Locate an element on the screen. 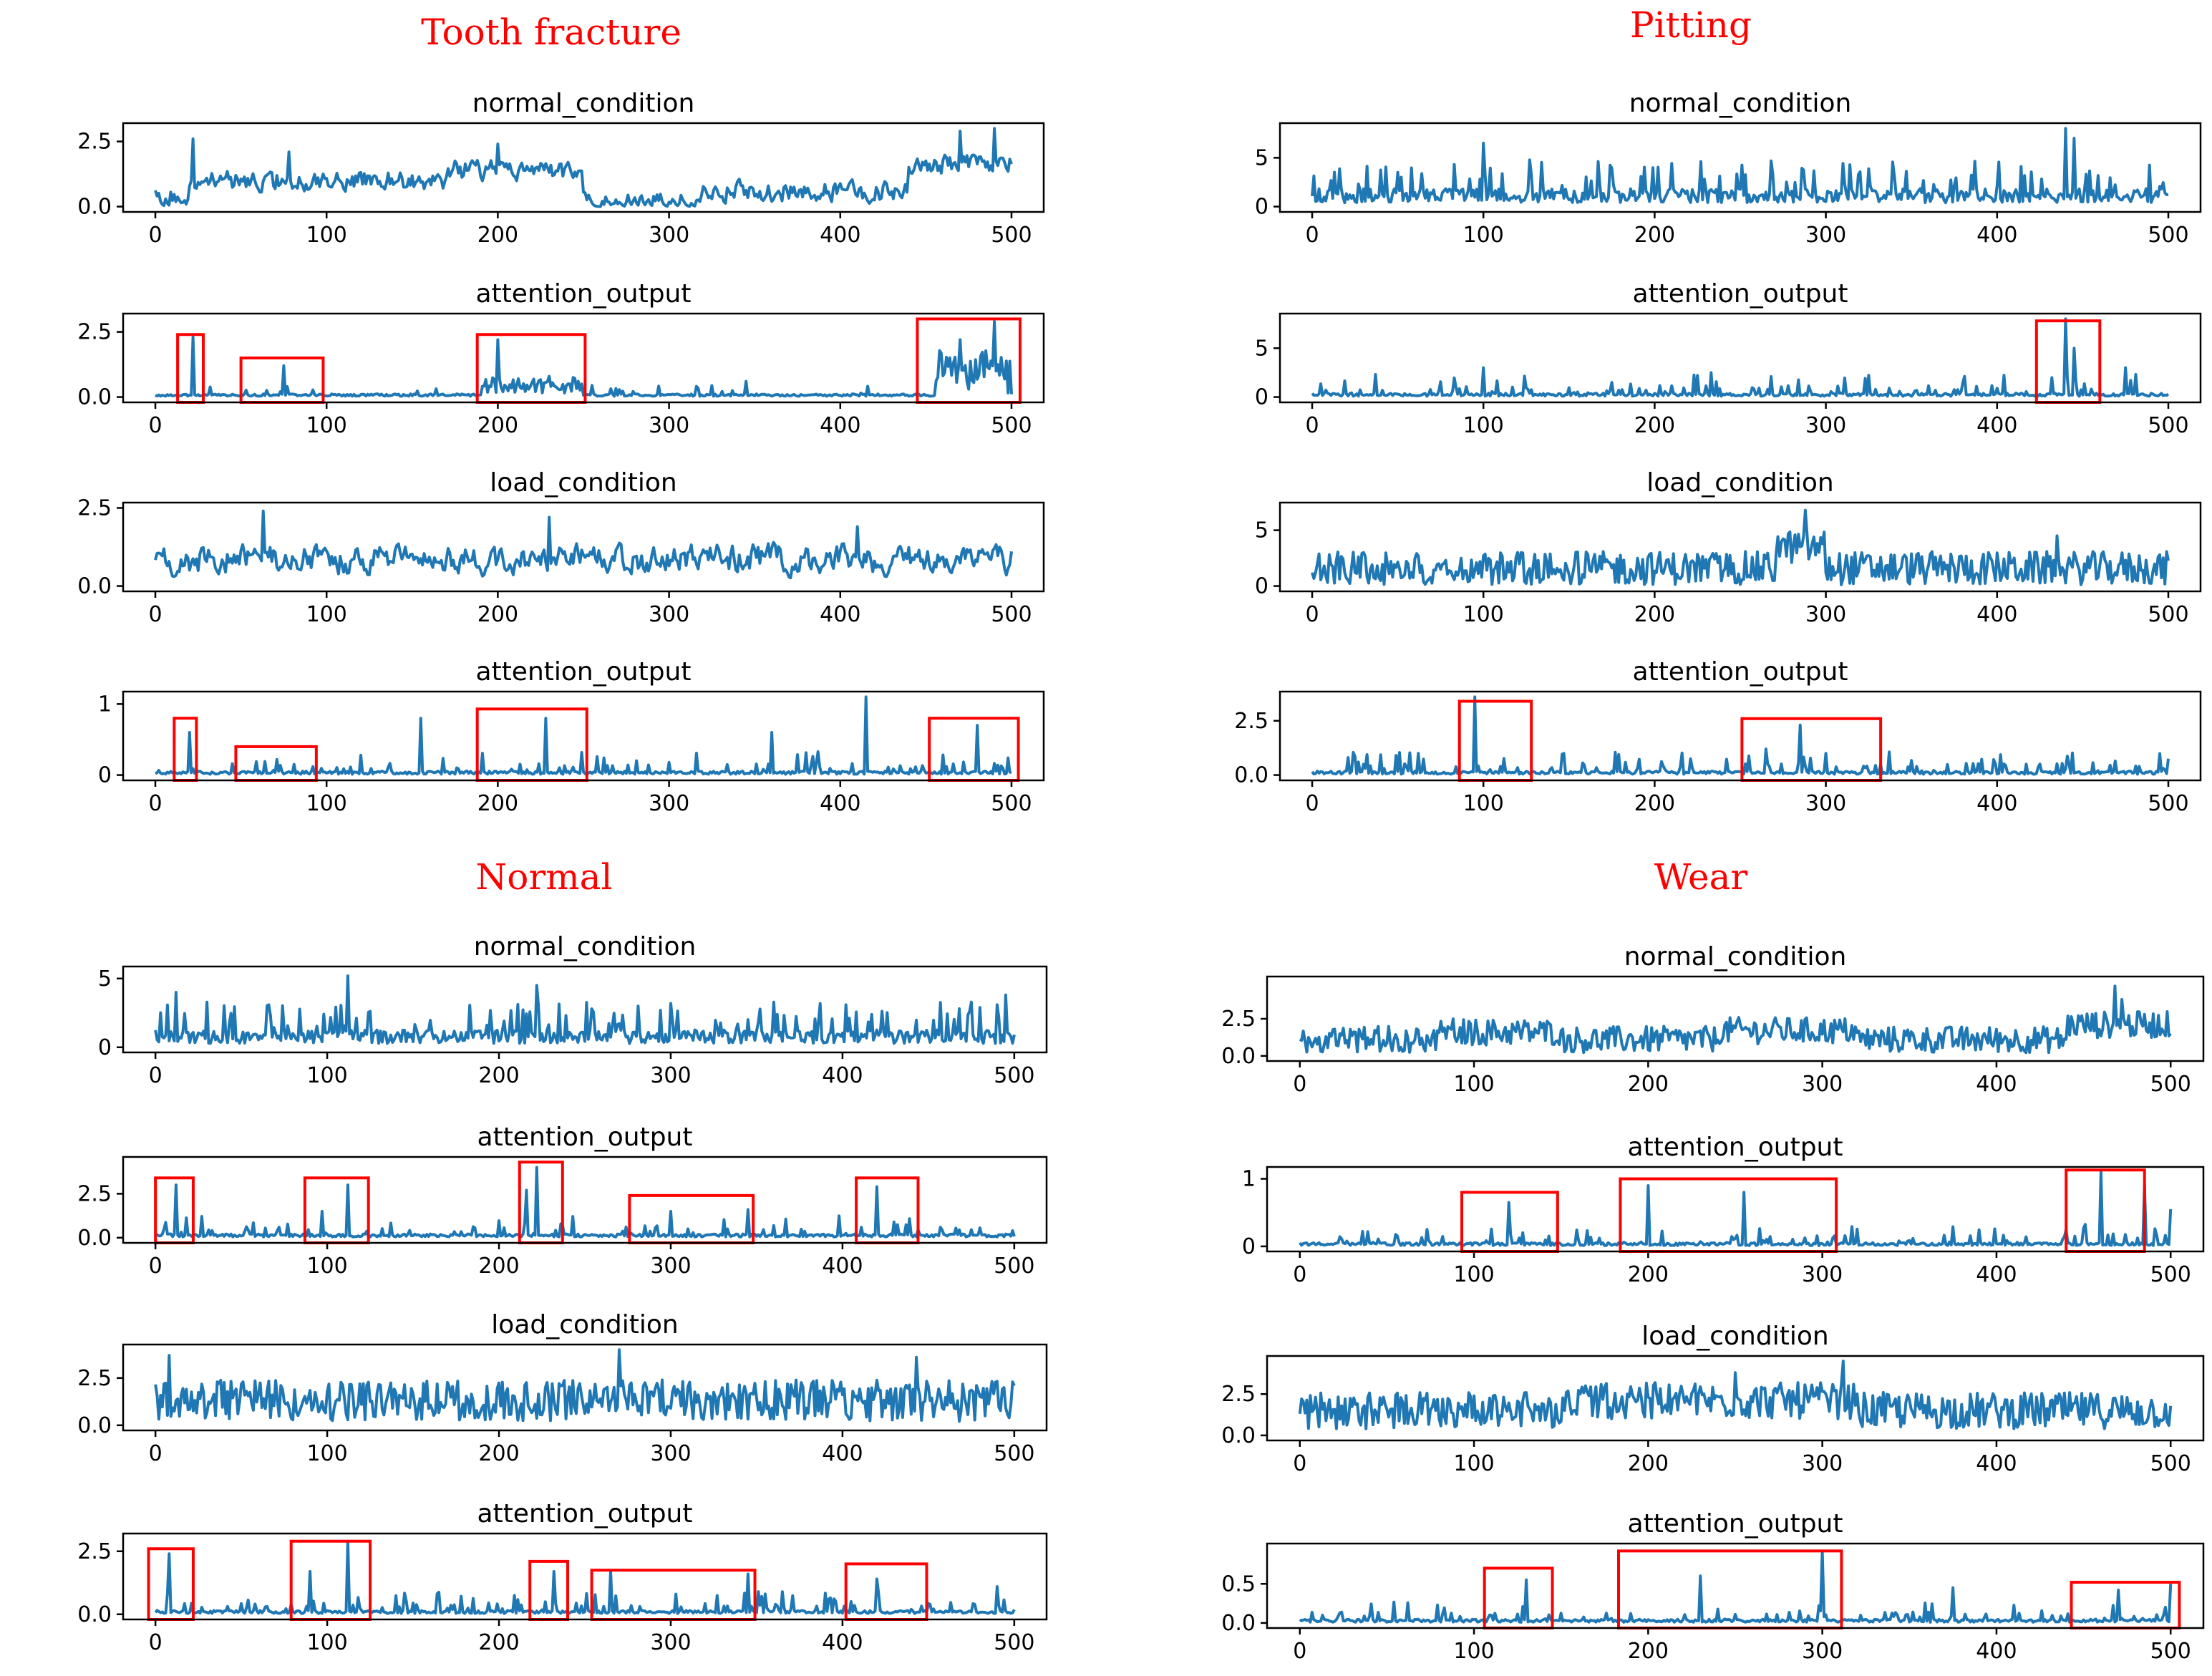 This screenshot has height=1676, width=2212. subplot-0-3: attention_output 0 100 200 300 400 500 0 1 is located at coordinates (572, 736).